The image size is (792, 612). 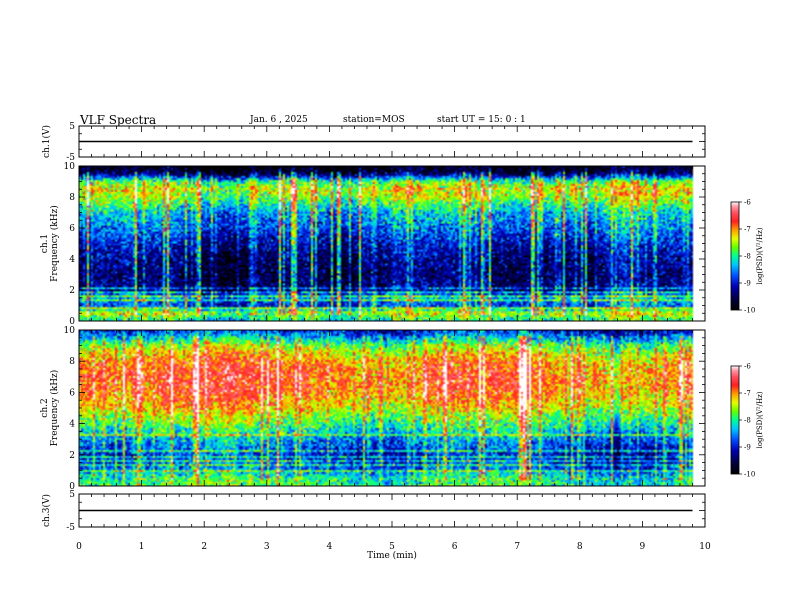 I want to click on station-label: station=MOS, so click(x=374, y=120).